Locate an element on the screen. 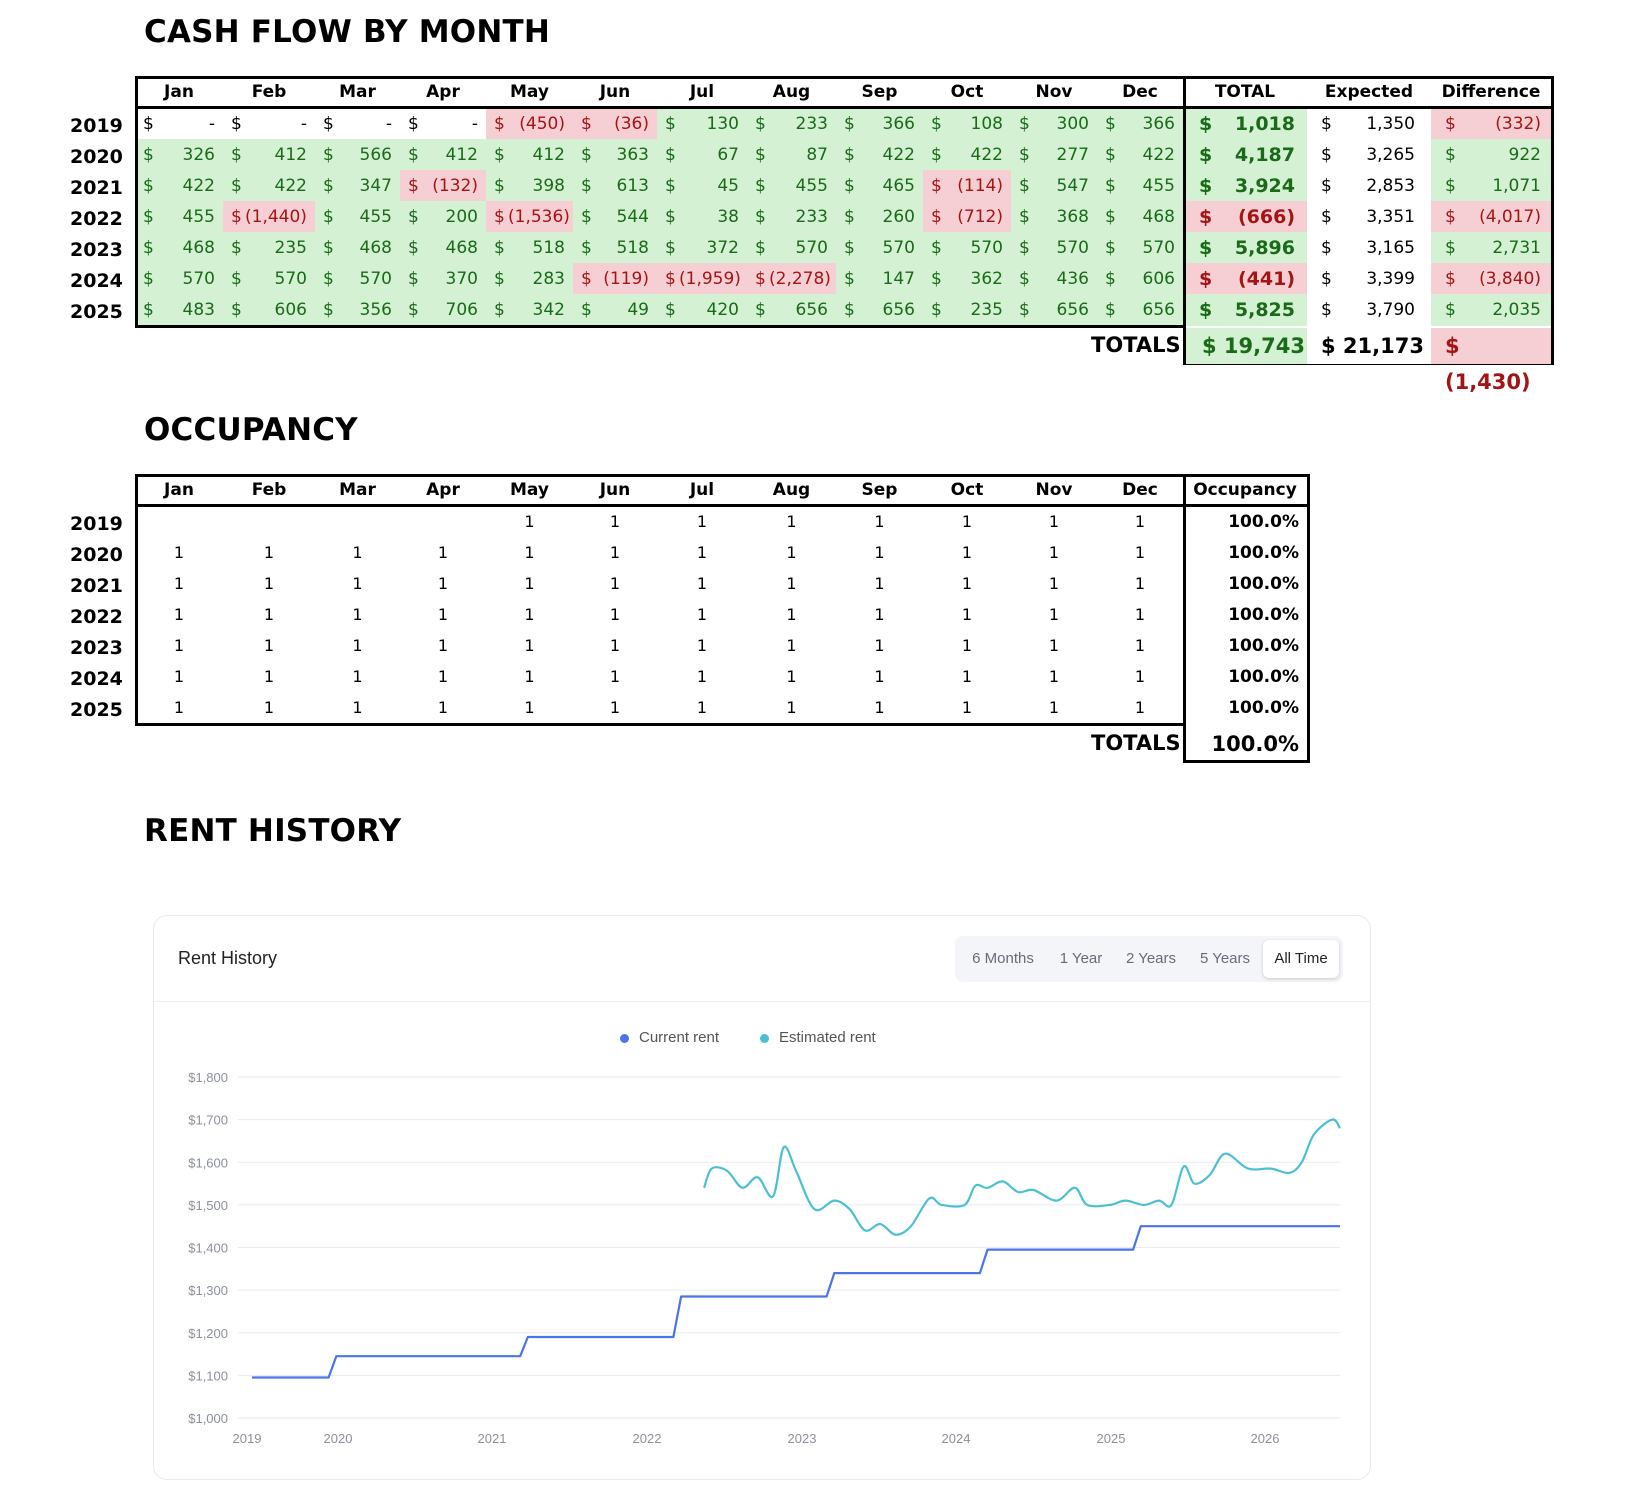 The height and width of the screenshot is (1486, 1638). summary-header-expected: Expected is located at coordinates (1369, 92).